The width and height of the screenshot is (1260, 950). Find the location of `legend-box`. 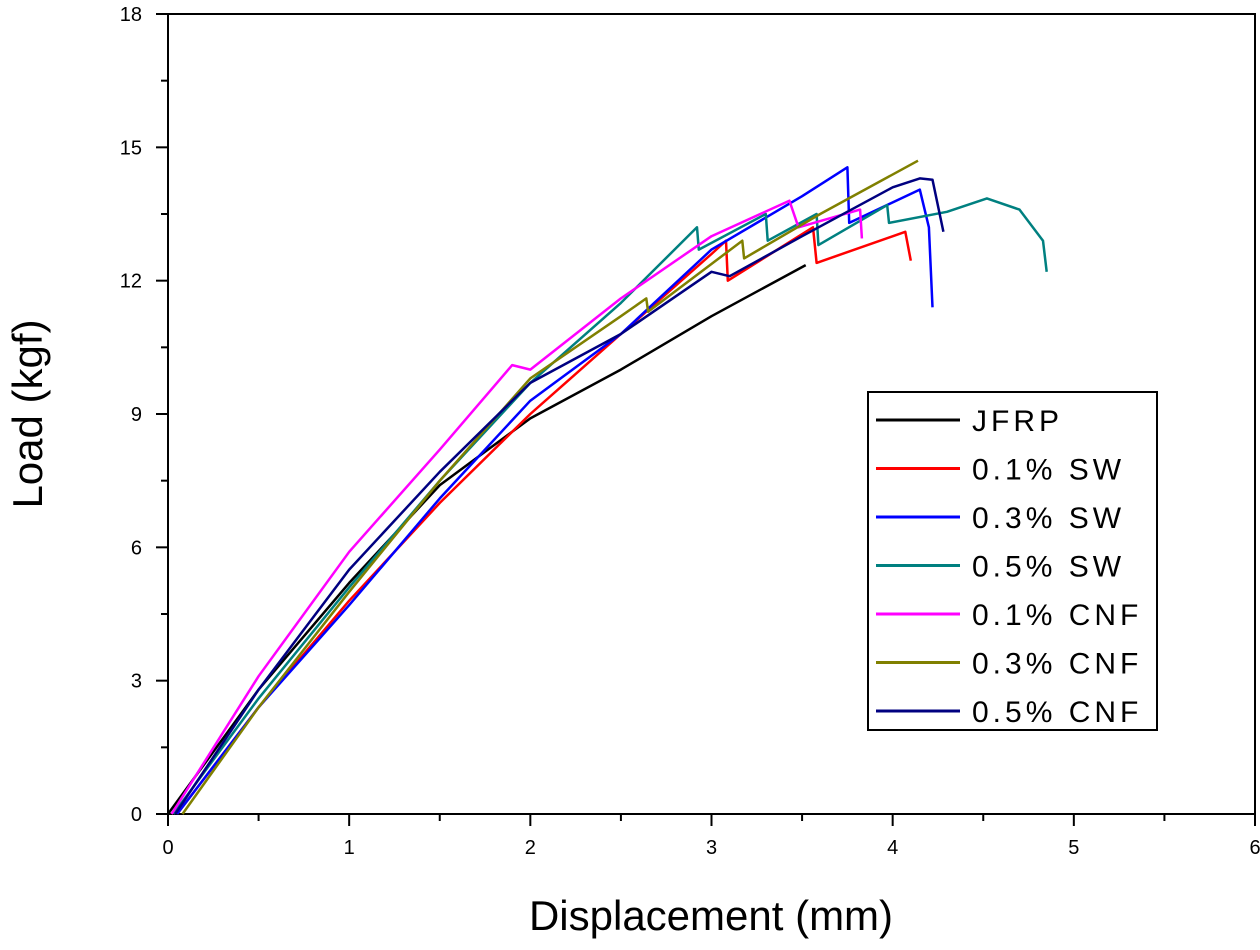

legend-box is located at coordinates (1012, 561).